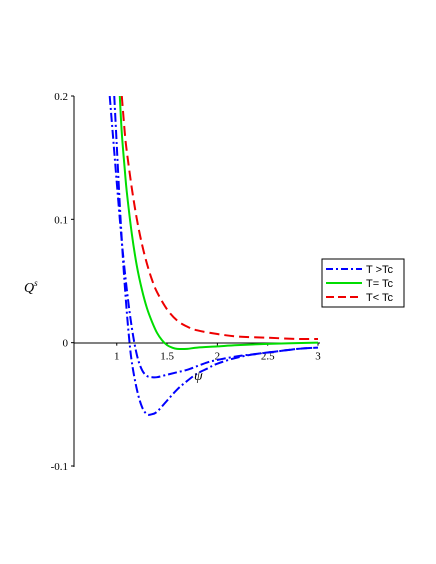 The width and height of the screenshot is (436, 564). What do you see at coordinates (31, 287) in the screenshot?
I see `y-axis-label: Qs` at bounding box center [31, 287].